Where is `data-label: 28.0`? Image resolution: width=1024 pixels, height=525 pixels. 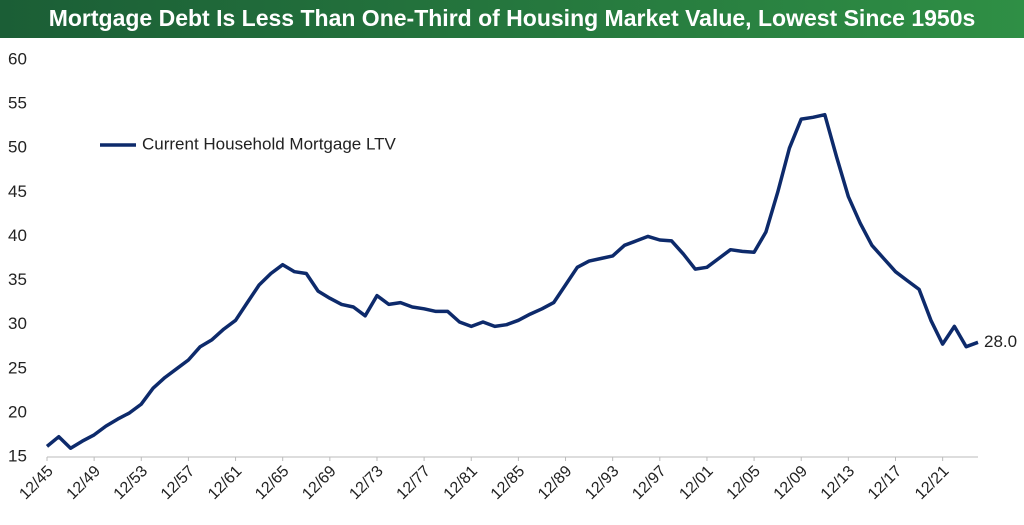 data-label: 28.0 is located at coordinates (1000, 341).